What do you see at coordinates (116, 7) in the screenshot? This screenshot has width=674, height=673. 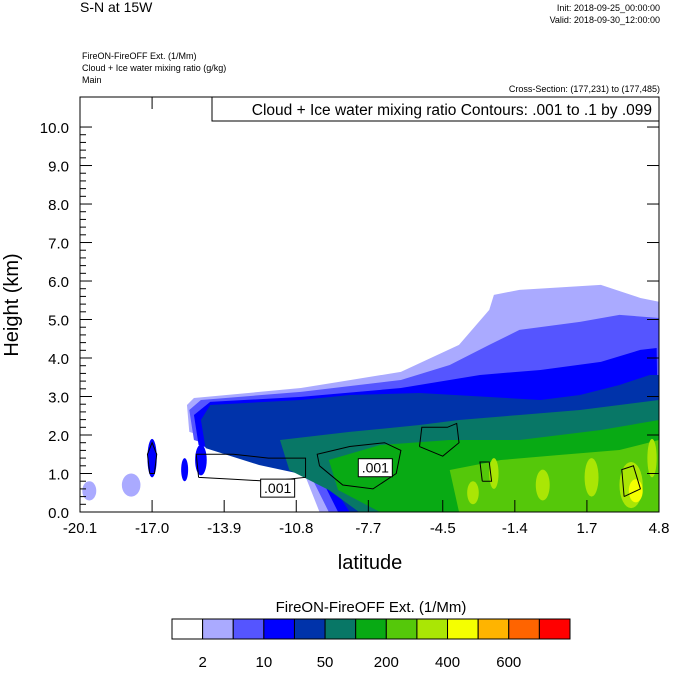 I see `plot-left-title: S-N at 15W` at bounding box center [116, 7].